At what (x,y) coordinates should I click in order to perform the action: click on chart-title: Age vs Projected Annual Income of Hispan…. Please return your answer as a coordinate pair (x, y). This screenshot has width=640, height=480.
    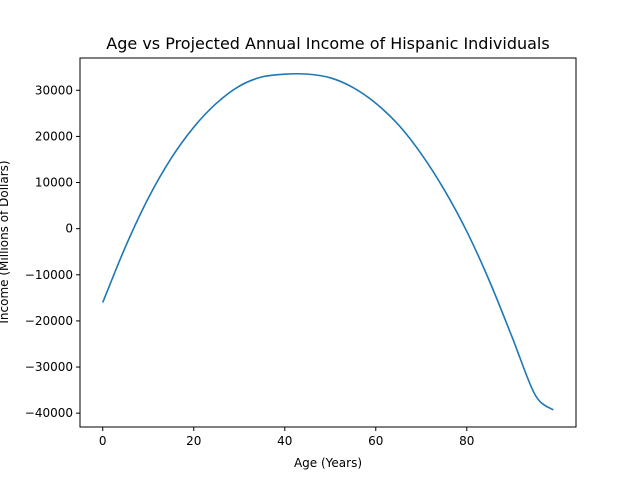
    Looking at the image, I should click on (327, 43).